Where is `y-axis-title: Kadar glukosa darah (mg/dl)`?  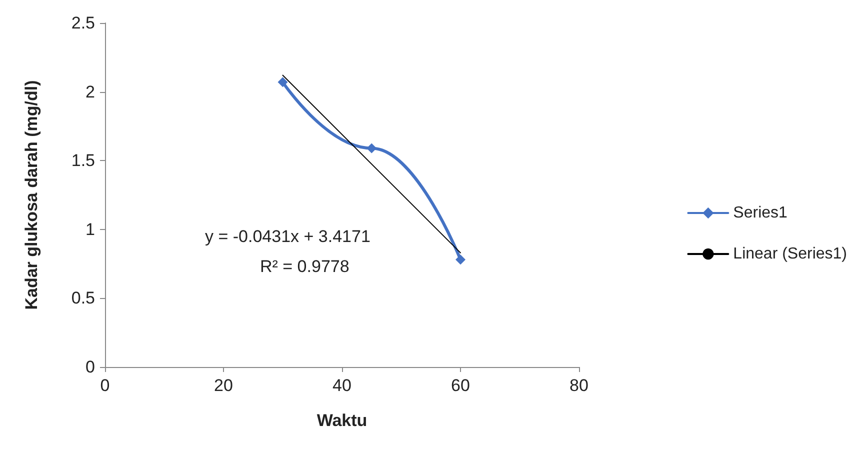 y-axis-title: Kadar glukosa darah (mg/dl) is located at coordinates (31, 195).